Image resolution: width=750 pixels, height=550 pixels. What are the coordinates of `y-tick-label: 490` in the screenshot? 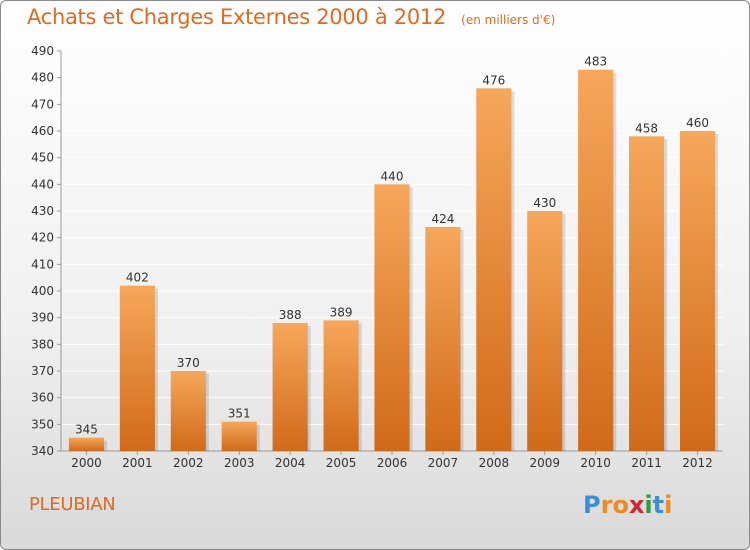 It's located at (42, 51).